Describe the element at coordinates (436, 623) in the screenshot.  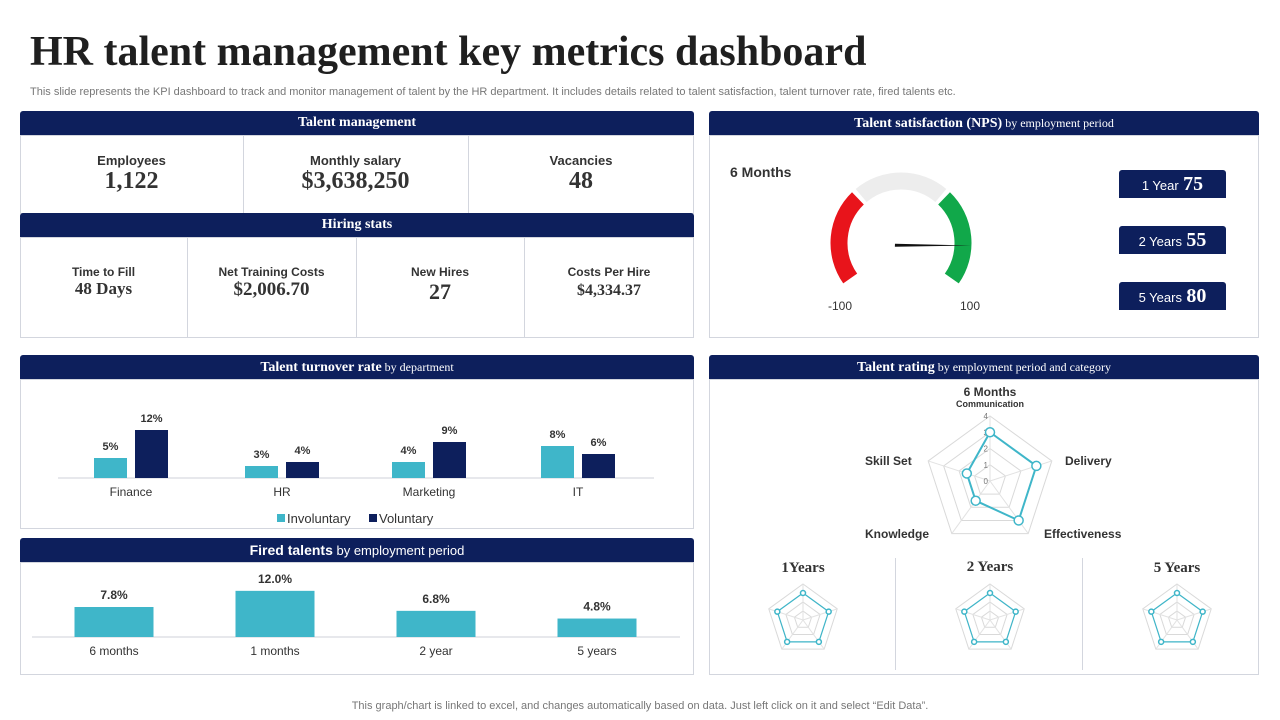
I see `bar-2-year` at that location.